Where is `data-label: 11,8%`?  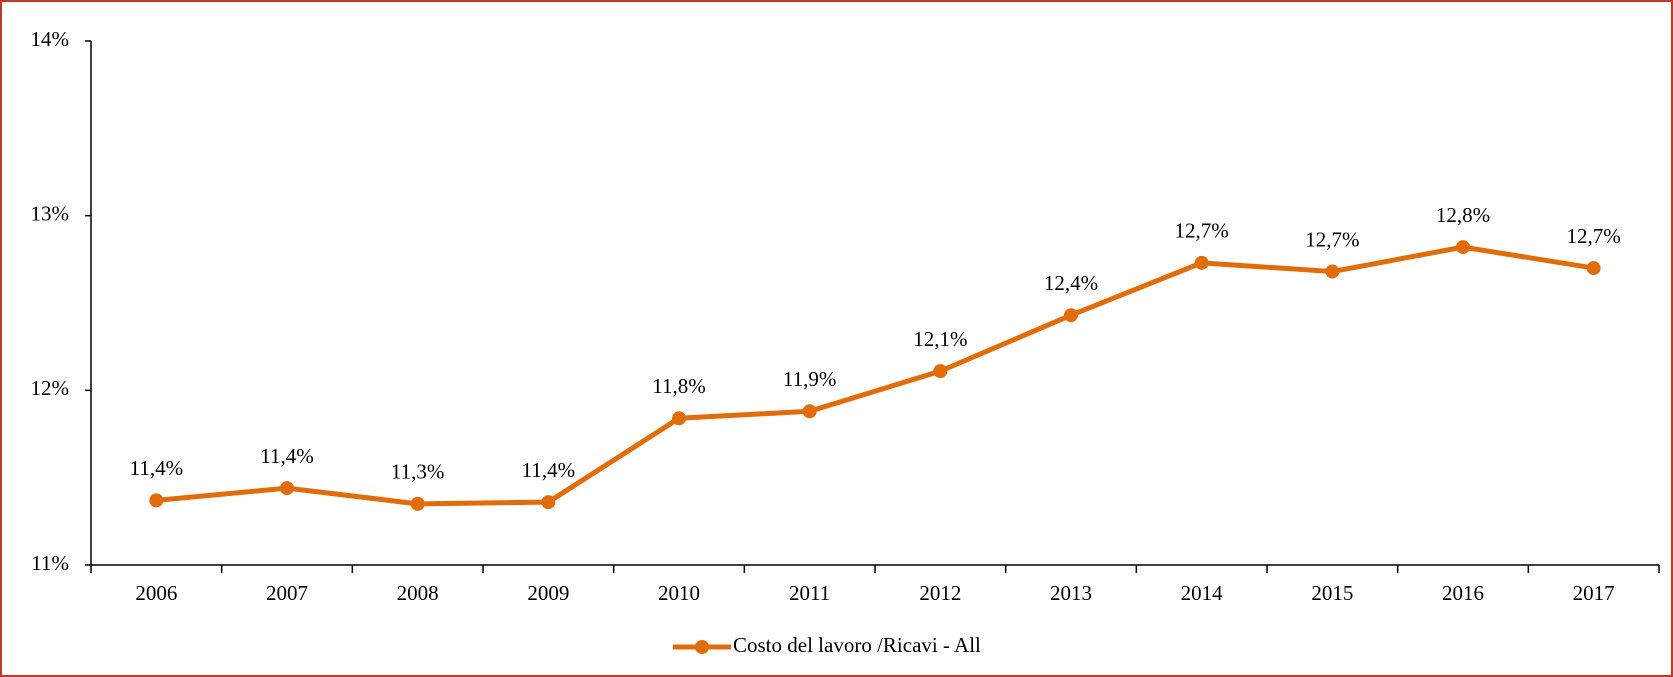 data-label: 11,8% is located at coordinates (678, 386).